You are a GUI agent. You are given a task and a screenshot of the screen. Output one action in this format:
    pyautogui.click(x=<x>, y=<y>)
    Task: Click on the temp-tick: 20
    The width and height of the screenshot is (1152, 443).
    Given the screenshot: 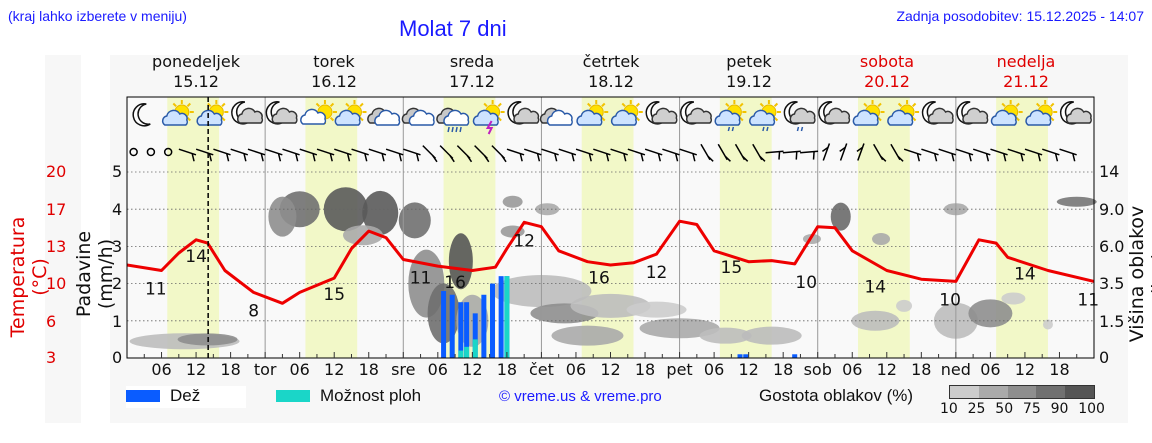 What is the action you would take?
    pyautogui.click(x=56, y=171)
    